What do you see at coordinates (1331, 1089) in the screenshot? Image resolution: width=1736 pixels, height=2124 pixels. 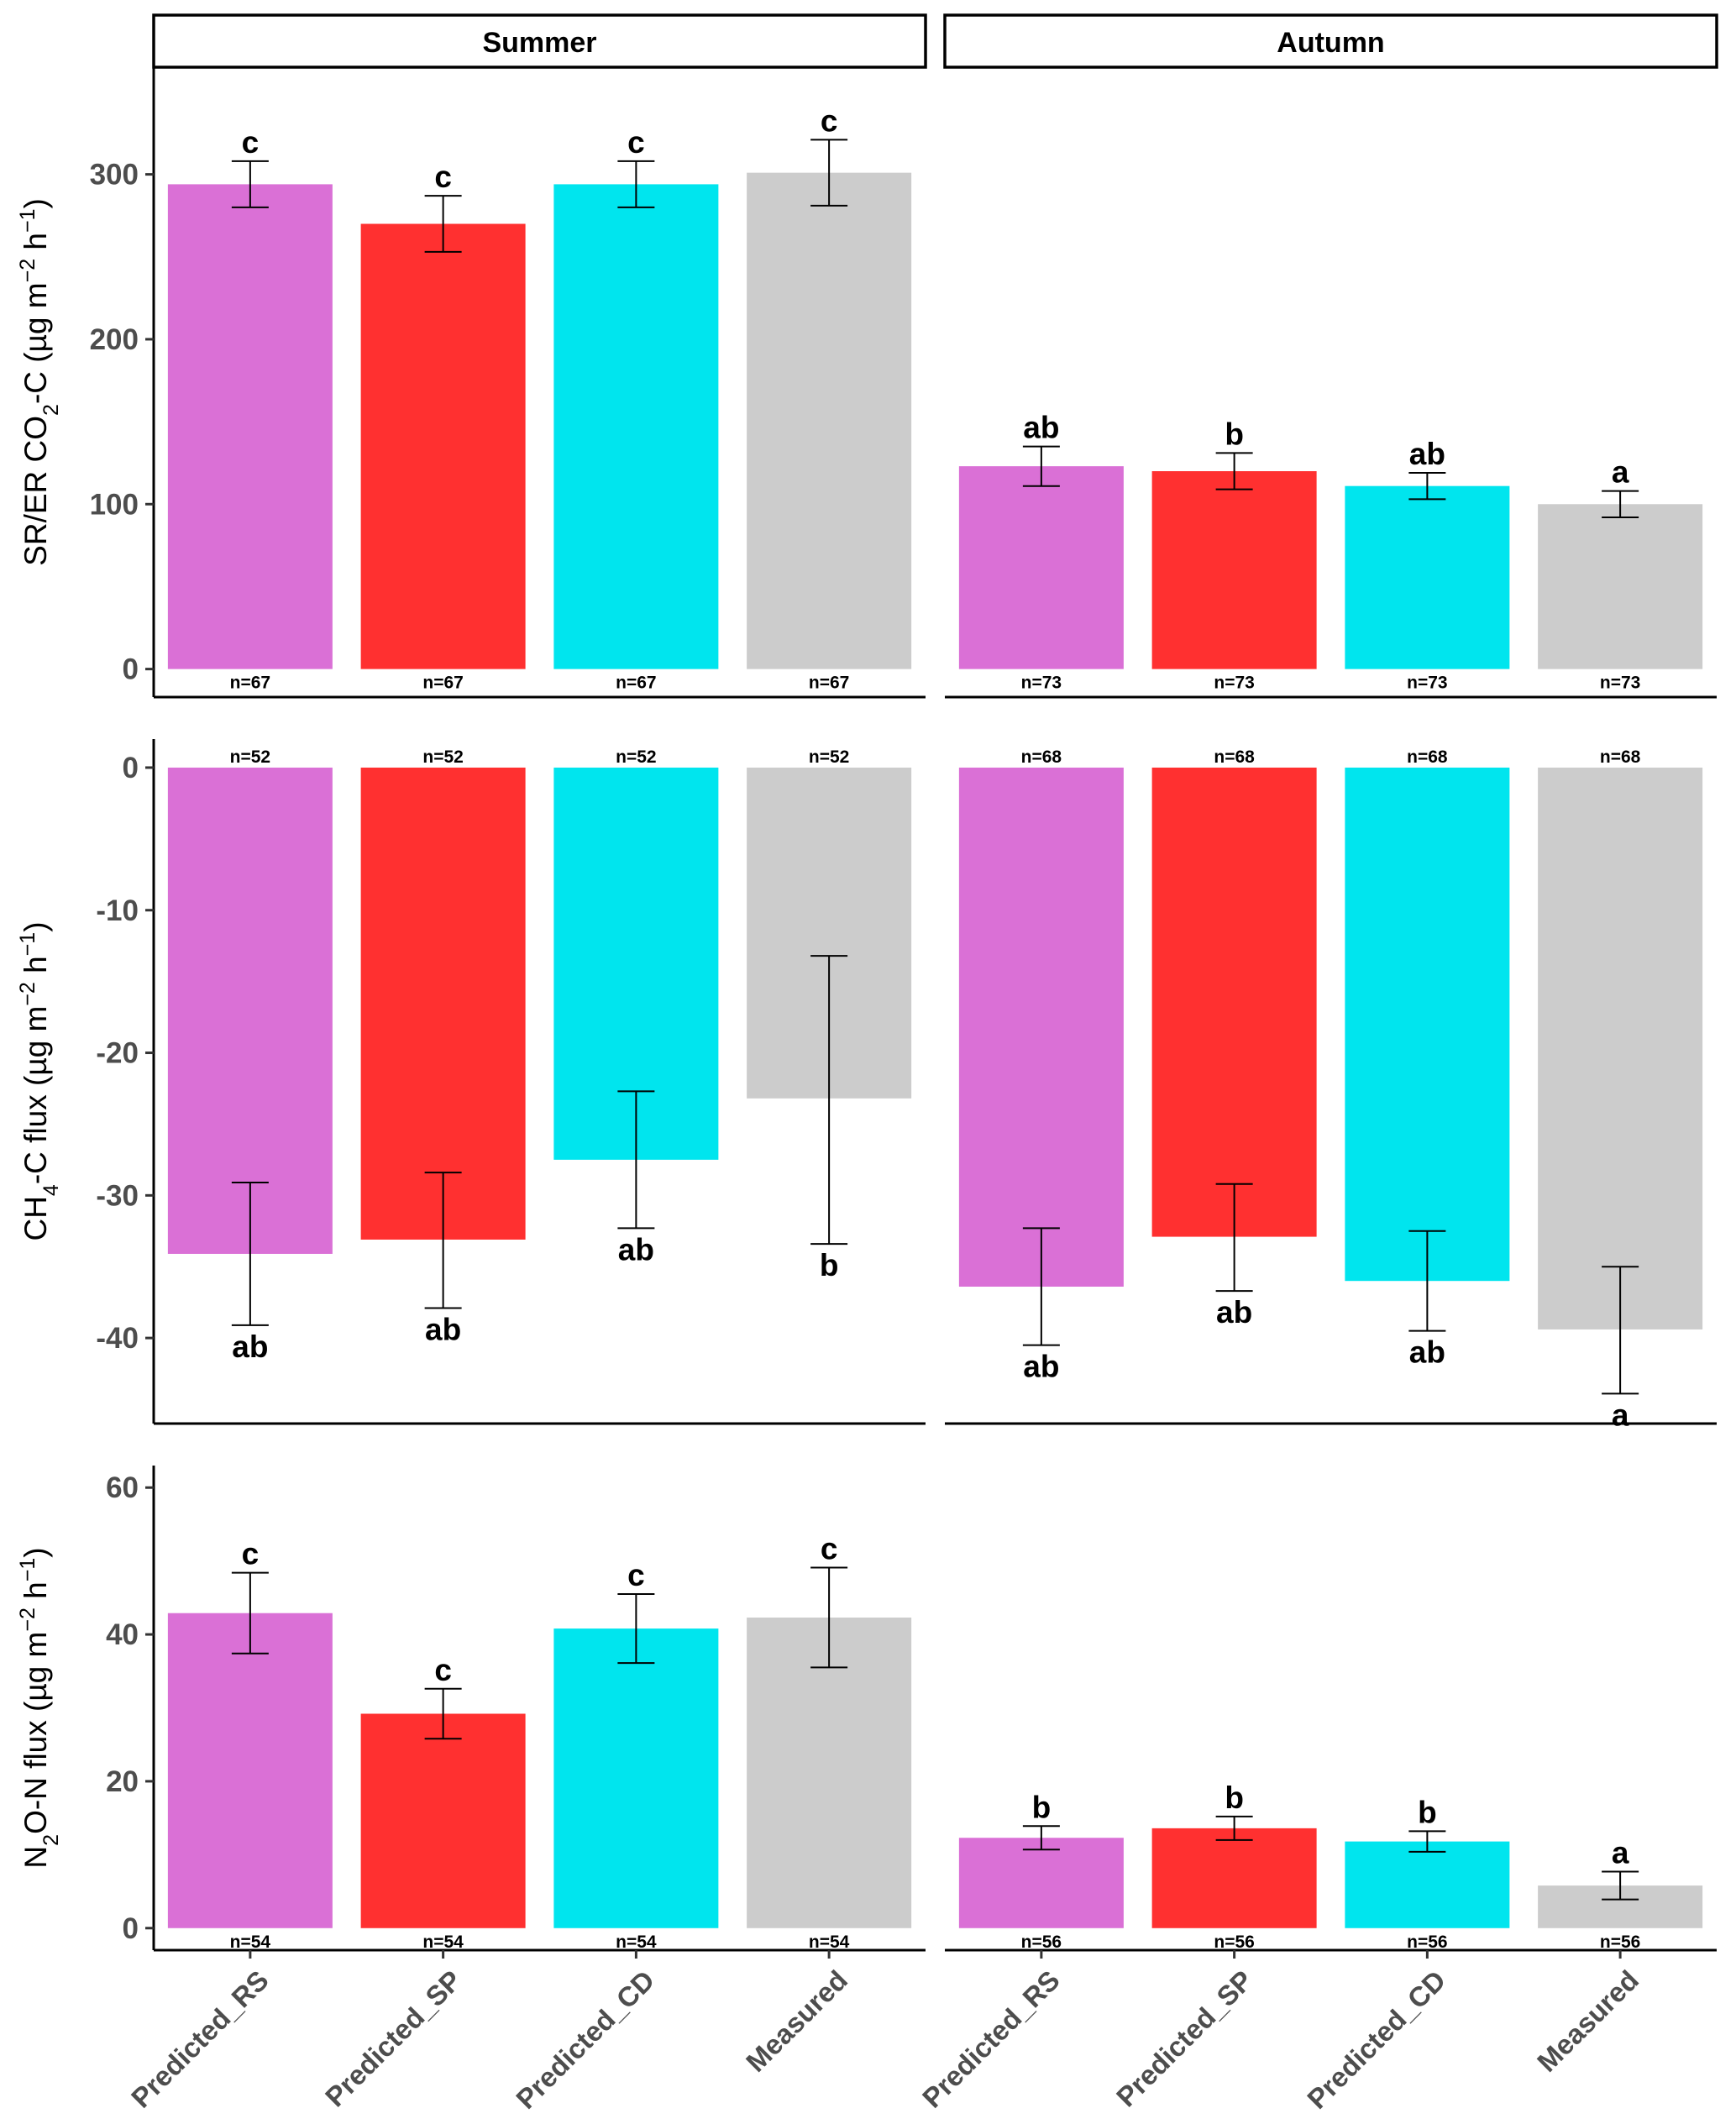 I see `panel-autumn: ab n=68 ab n=68 ab n=68 a n=68` at bounding box center [1331, 1089].